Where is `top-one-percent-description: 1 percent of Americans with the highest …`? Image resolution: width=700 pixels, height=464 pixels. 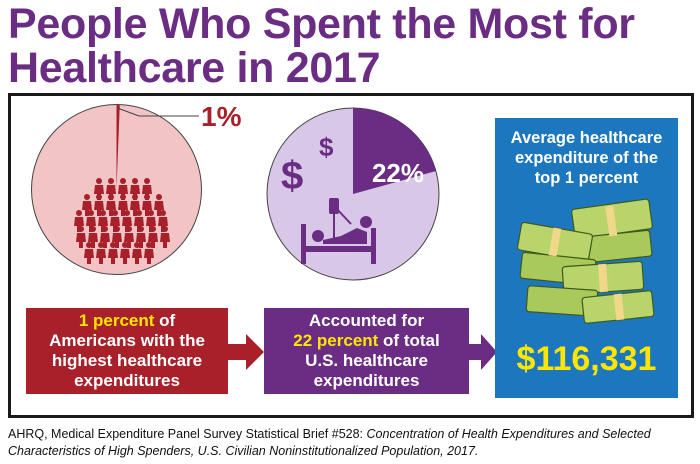 top-one-percent-description: 1 percent of Americans with the highest … is located at coordinates (127, 351).